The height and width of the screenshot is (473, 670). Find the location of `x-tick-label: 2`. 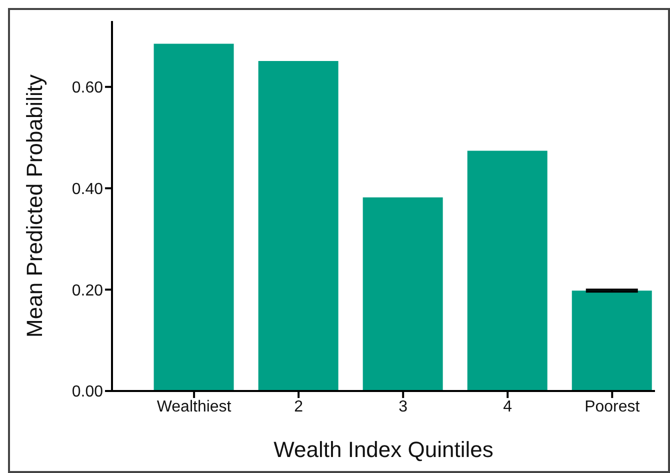

x-tick-label: 2 is located at coordinates (299, 407).